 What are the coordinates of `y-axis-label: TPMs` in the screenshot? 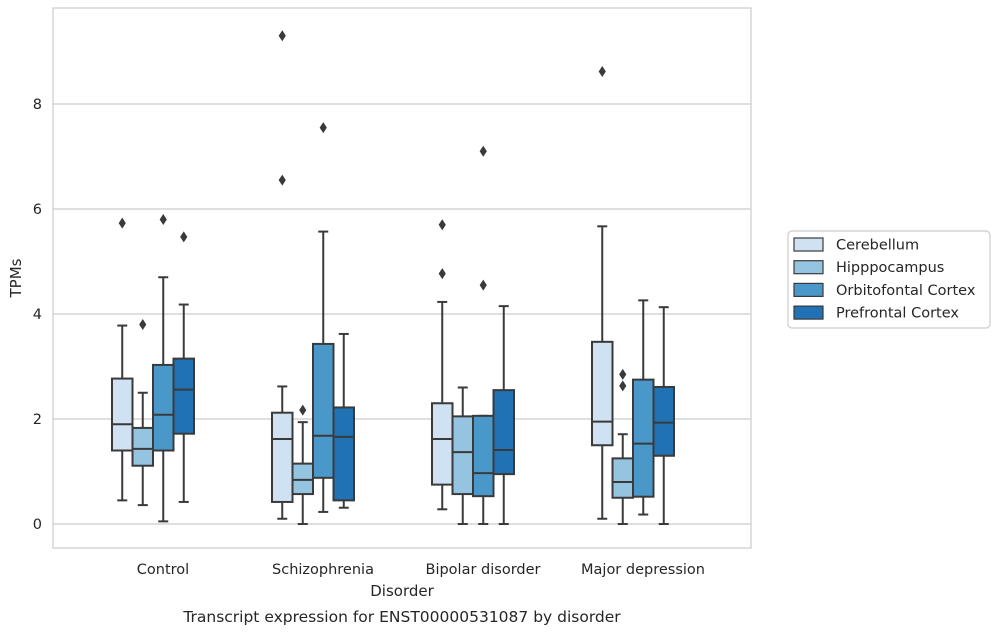 It's located at (16, 278).